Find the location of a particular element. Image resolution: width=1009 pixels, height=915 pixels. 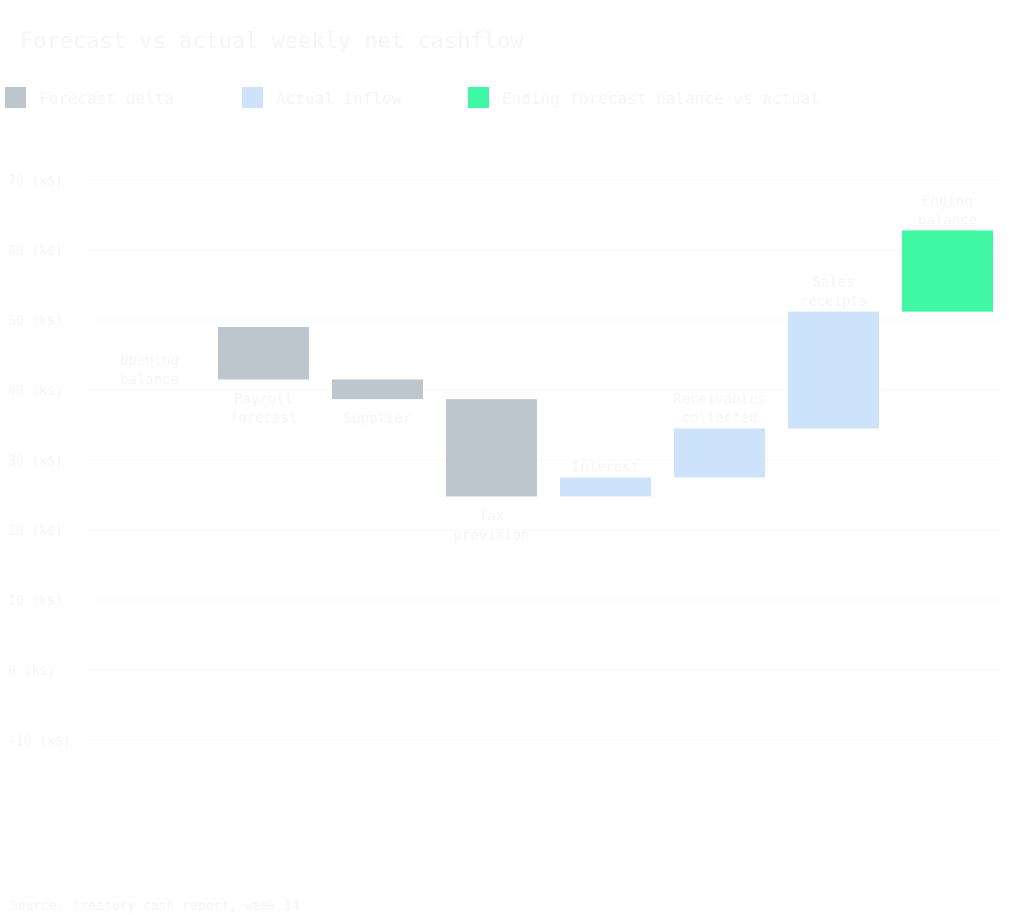

bar-label: Receivables is located at coordinates (719, 400).